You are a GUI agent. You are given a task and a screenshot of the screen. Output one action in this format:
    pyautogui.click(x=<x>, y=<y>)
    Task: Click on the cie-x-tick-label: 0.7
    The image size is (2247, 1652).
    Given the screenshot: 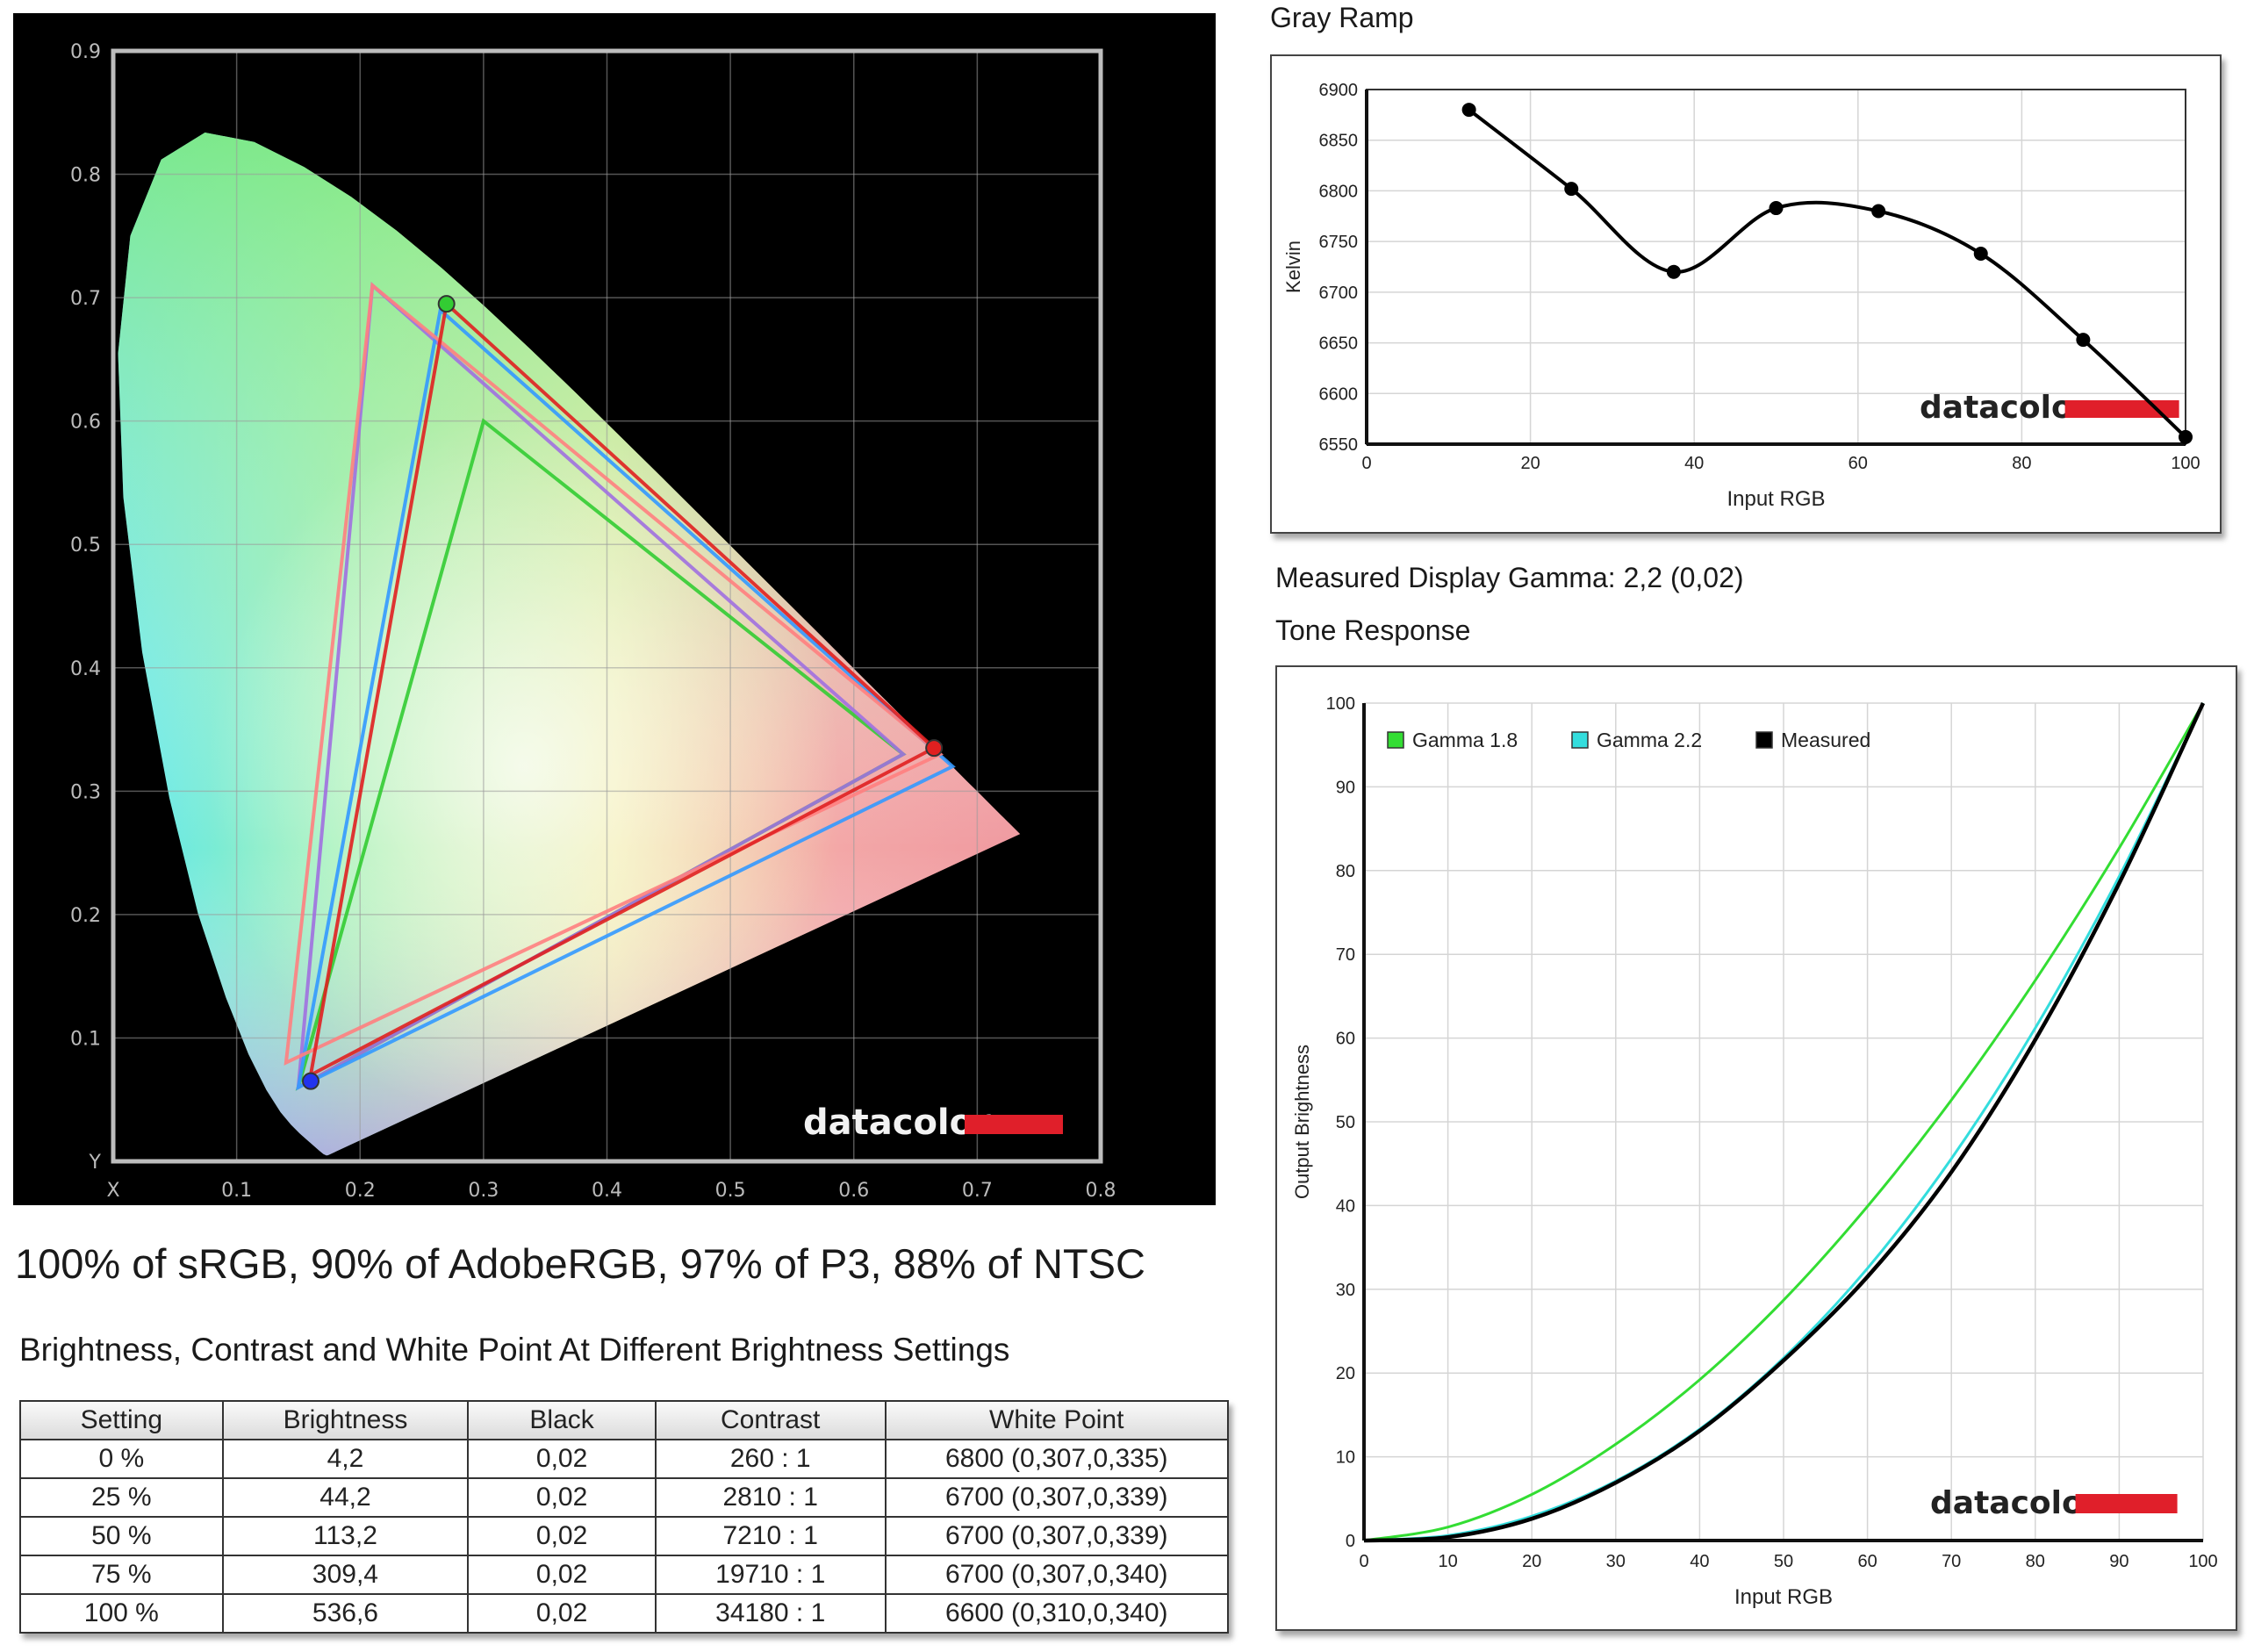 What is the action you would take?
    pyautogui.click(x=977, y=1191)
    